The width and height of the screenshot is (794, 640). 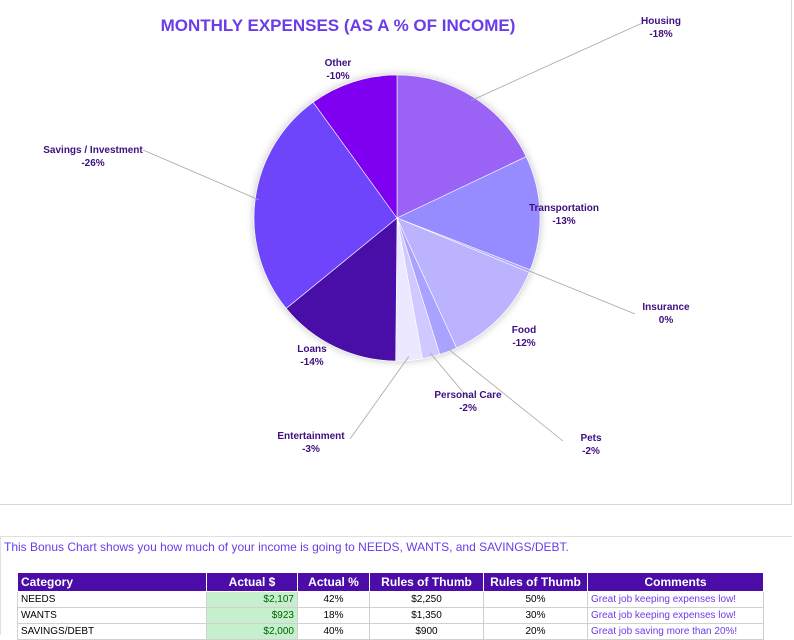 What do you see at coordinates (252, 631) in the screenshot?
I see `row-actual-amount: $2,000` at bounding box center [252, 631].